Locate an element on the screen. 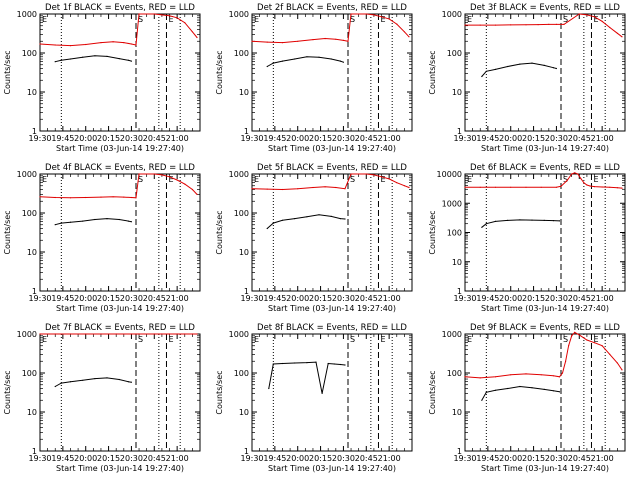  marker-label: S is located at coordinates (352, 19).